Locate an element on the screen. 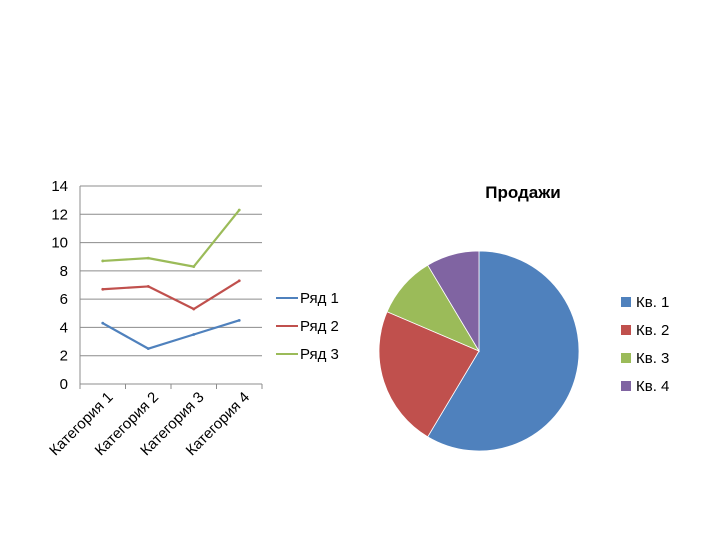 The height and width of the screenshot is (545, 720). pie-chart-slices is located at coordinates (479, 351).